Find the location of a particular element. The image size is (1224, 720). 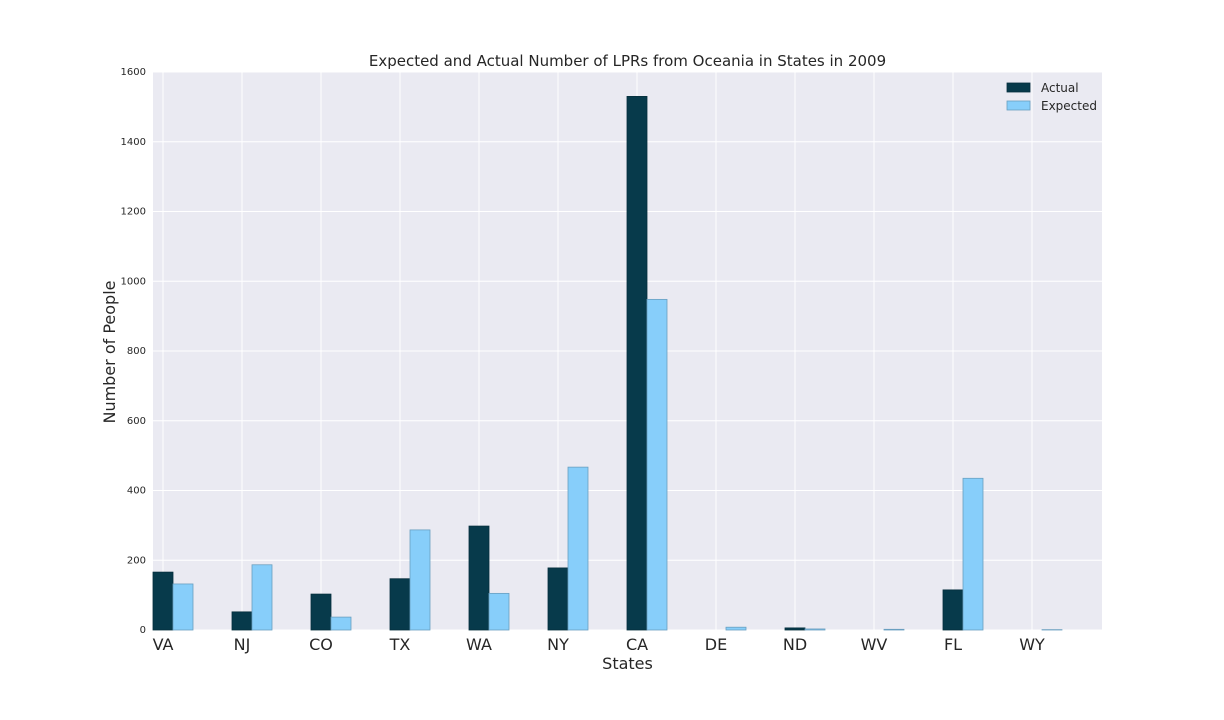

y-tick-label: 1000 is located at coordinates (133, 281).